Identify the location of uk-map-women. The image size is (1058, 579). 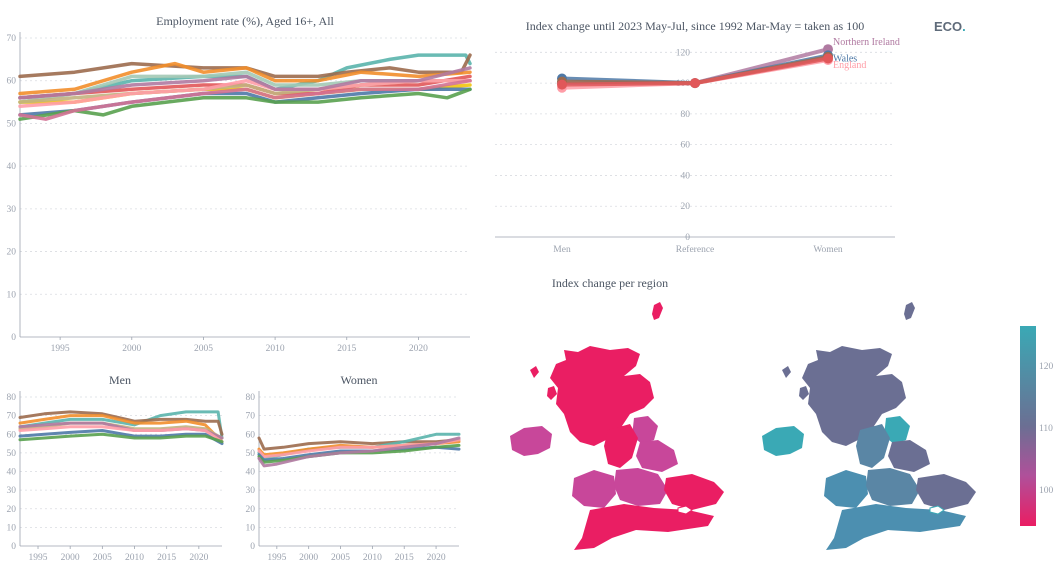
(869, 426).